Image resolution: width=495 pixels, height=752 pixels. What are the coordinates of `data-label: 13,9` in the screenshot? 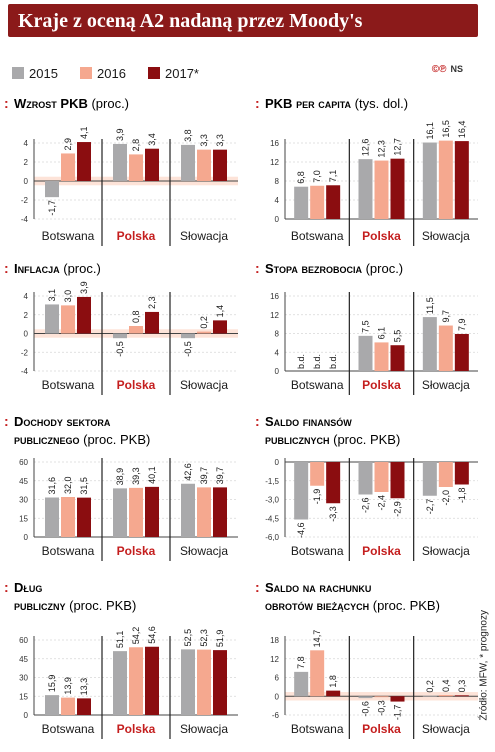 It's located at (68, 686).